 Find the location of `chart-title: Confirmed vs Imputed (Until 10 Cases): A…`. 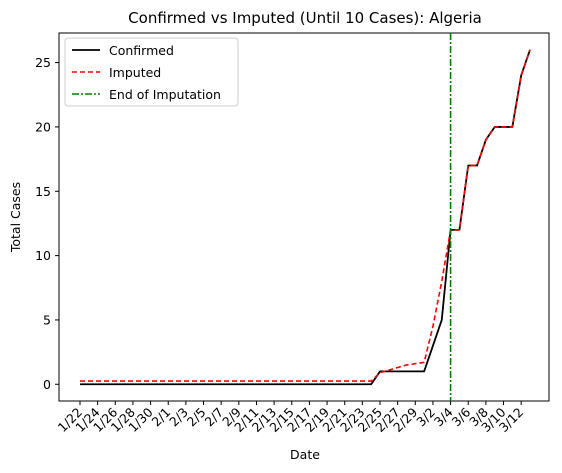

chart-title: Confirmed vs Imputed (Until 10 Cases): A… is located at coordinates (305, 18).